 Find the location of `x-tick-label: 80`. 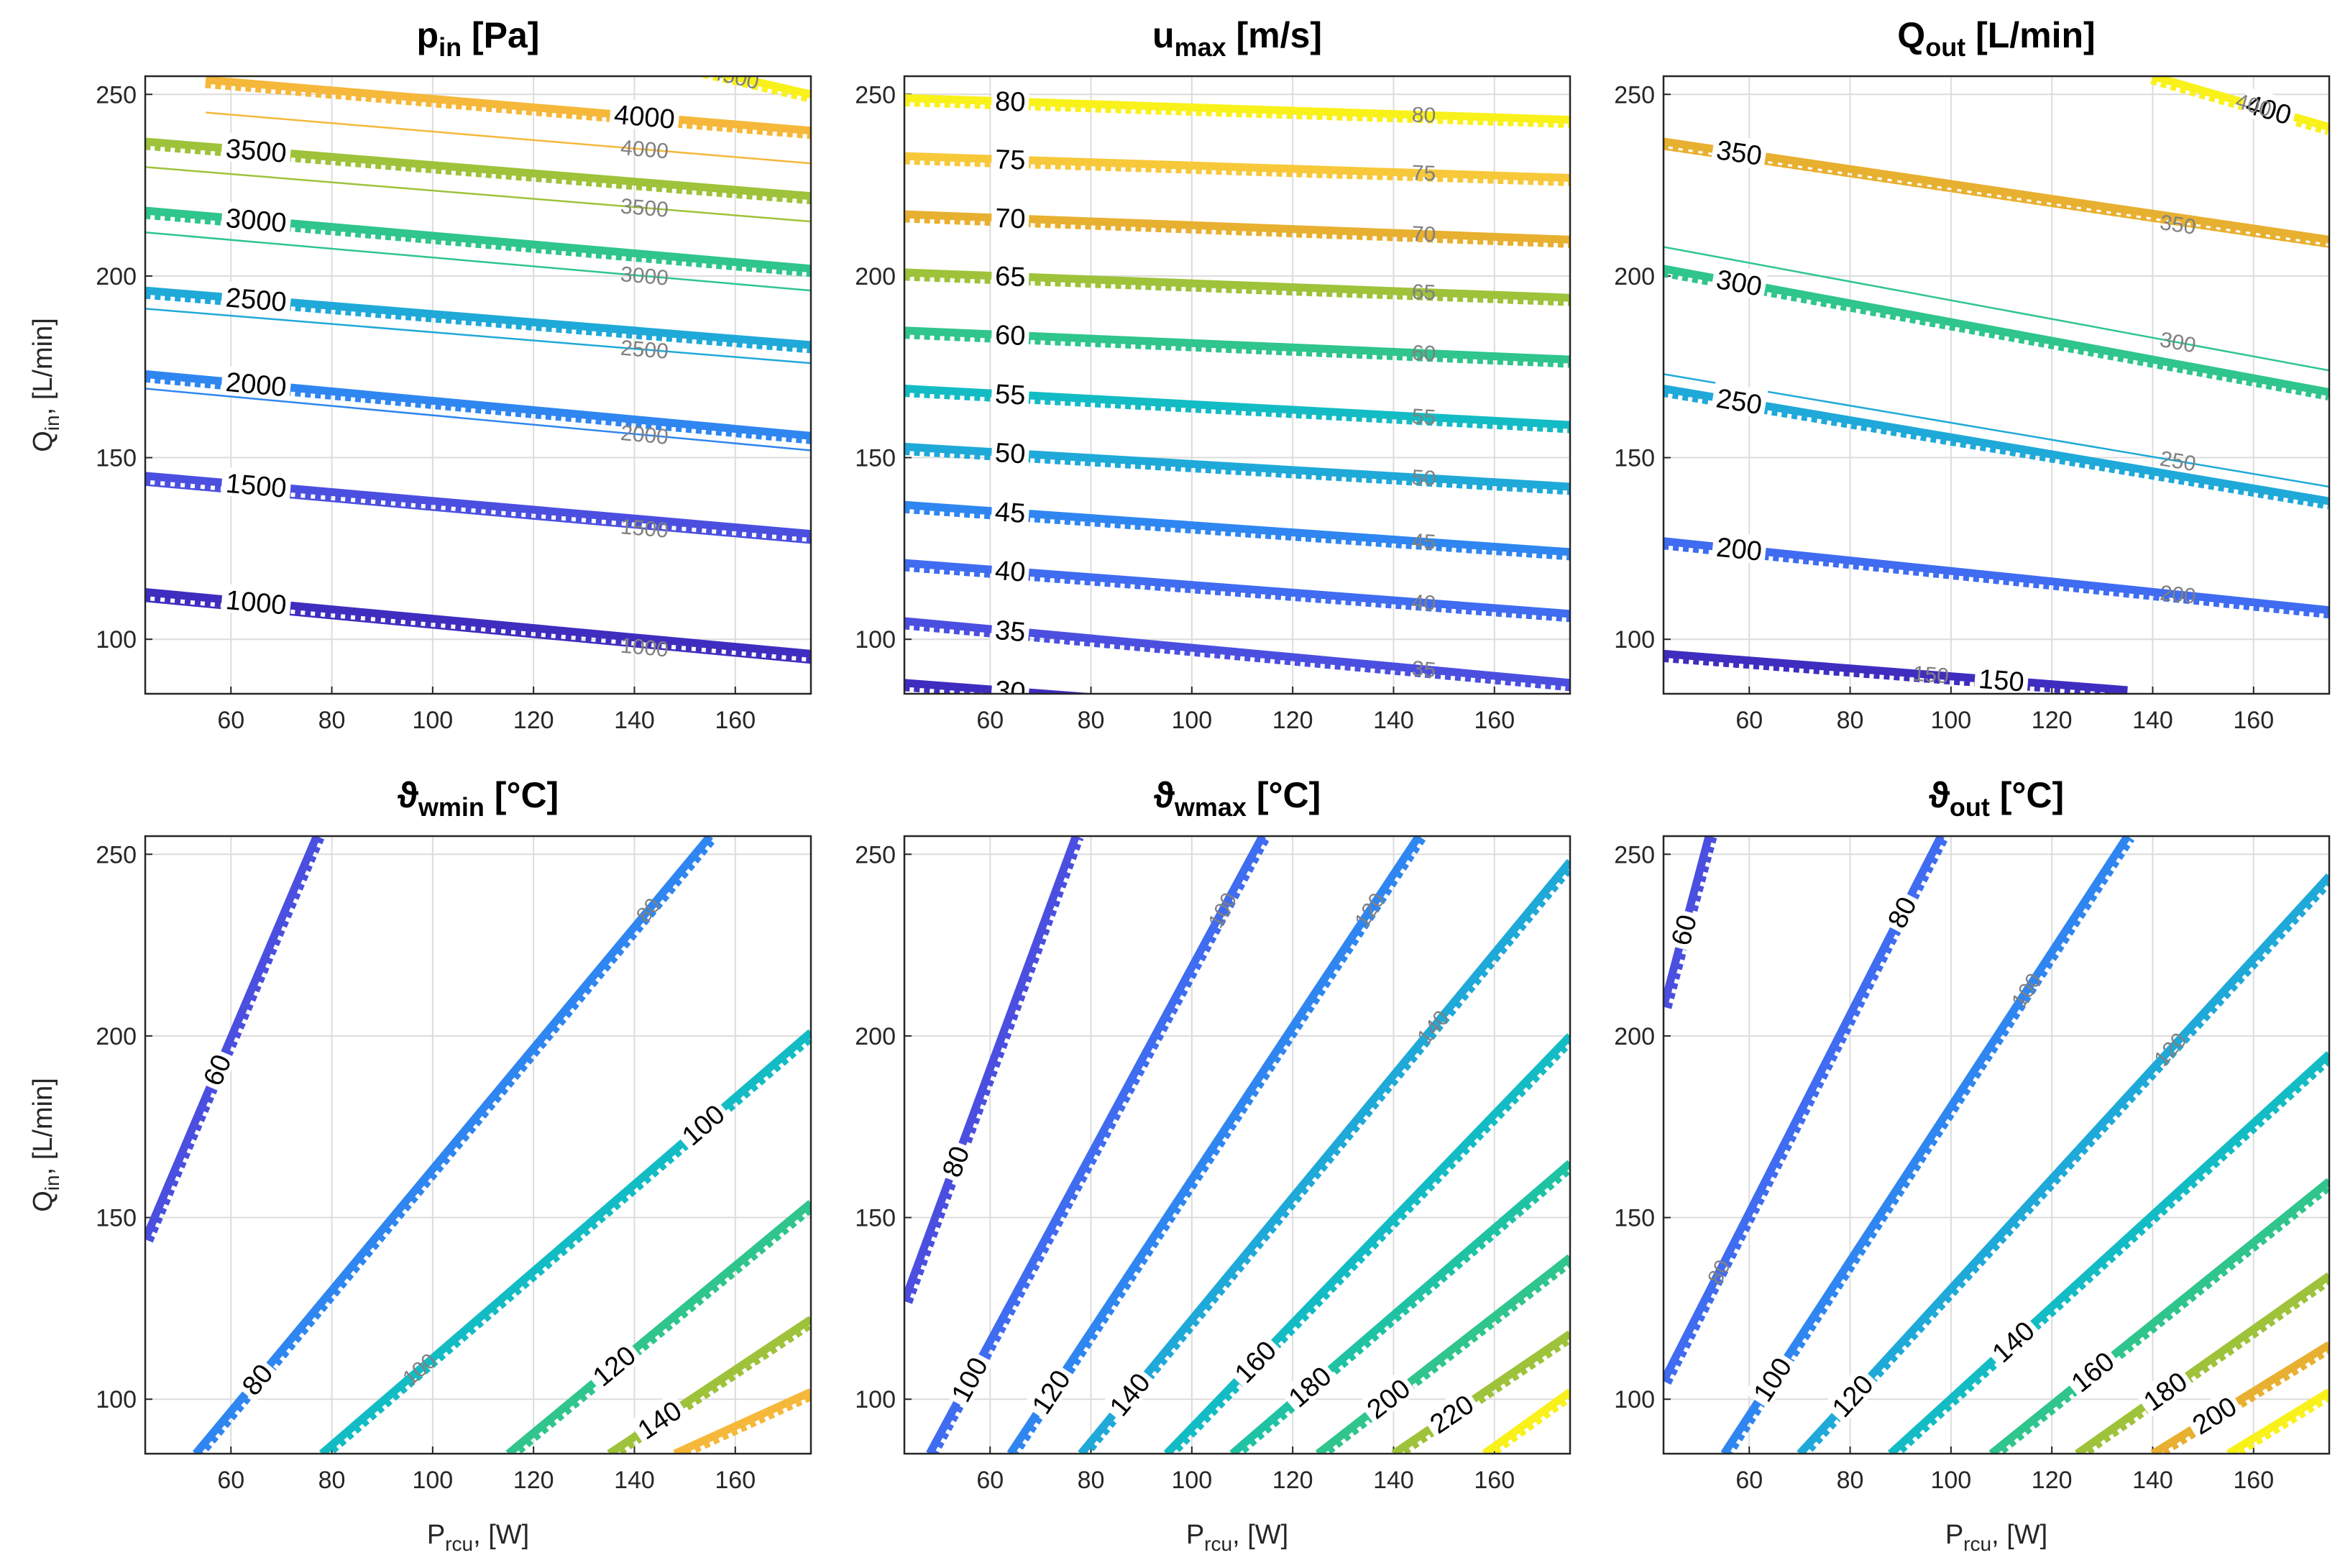

x-tick-label: 80 is located at coordinates (1091, 1480).